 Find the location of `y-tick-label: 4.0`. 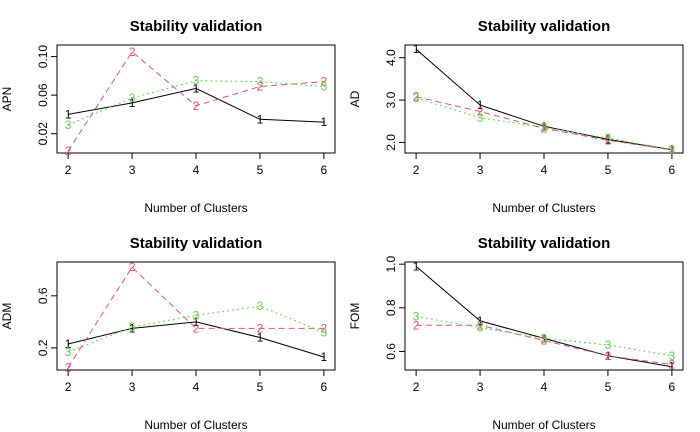

y-tick-label: 4.0 is located at coordinates (391, 57).